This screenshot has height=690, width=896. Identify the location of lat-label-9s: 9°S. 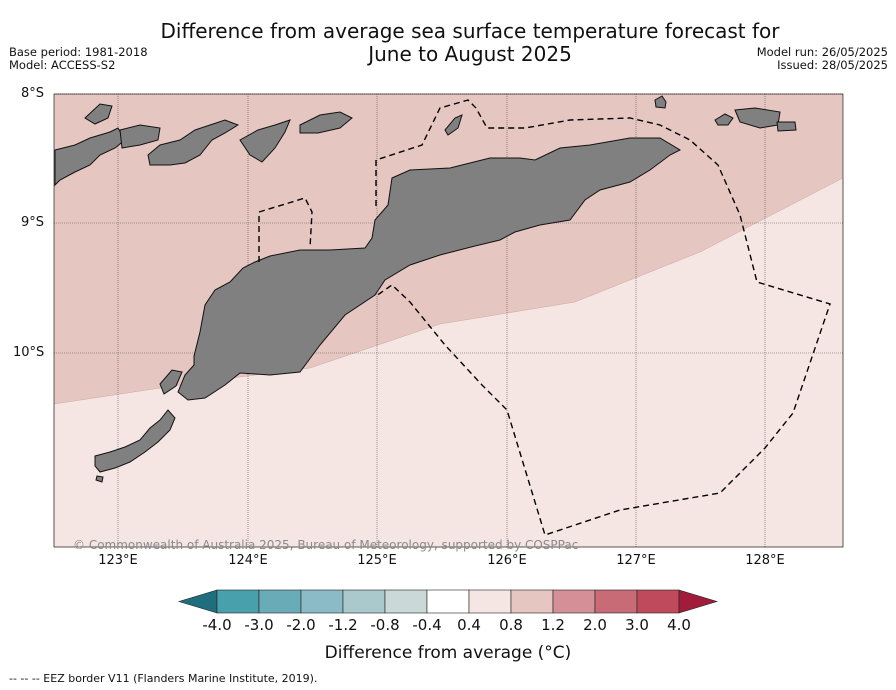
(33, 222).